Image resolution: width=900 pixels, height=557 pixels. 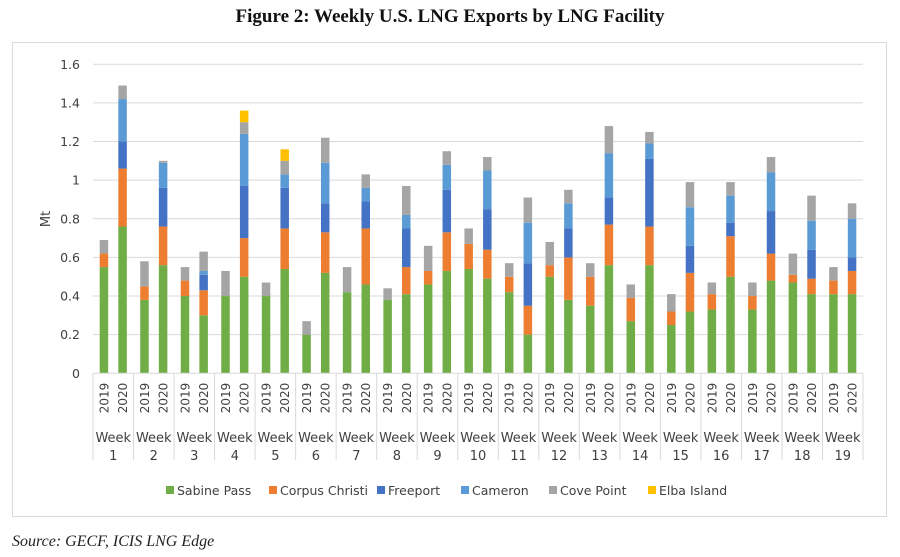 I want to click on x-group-number: 7, so click(x=356, y=456).